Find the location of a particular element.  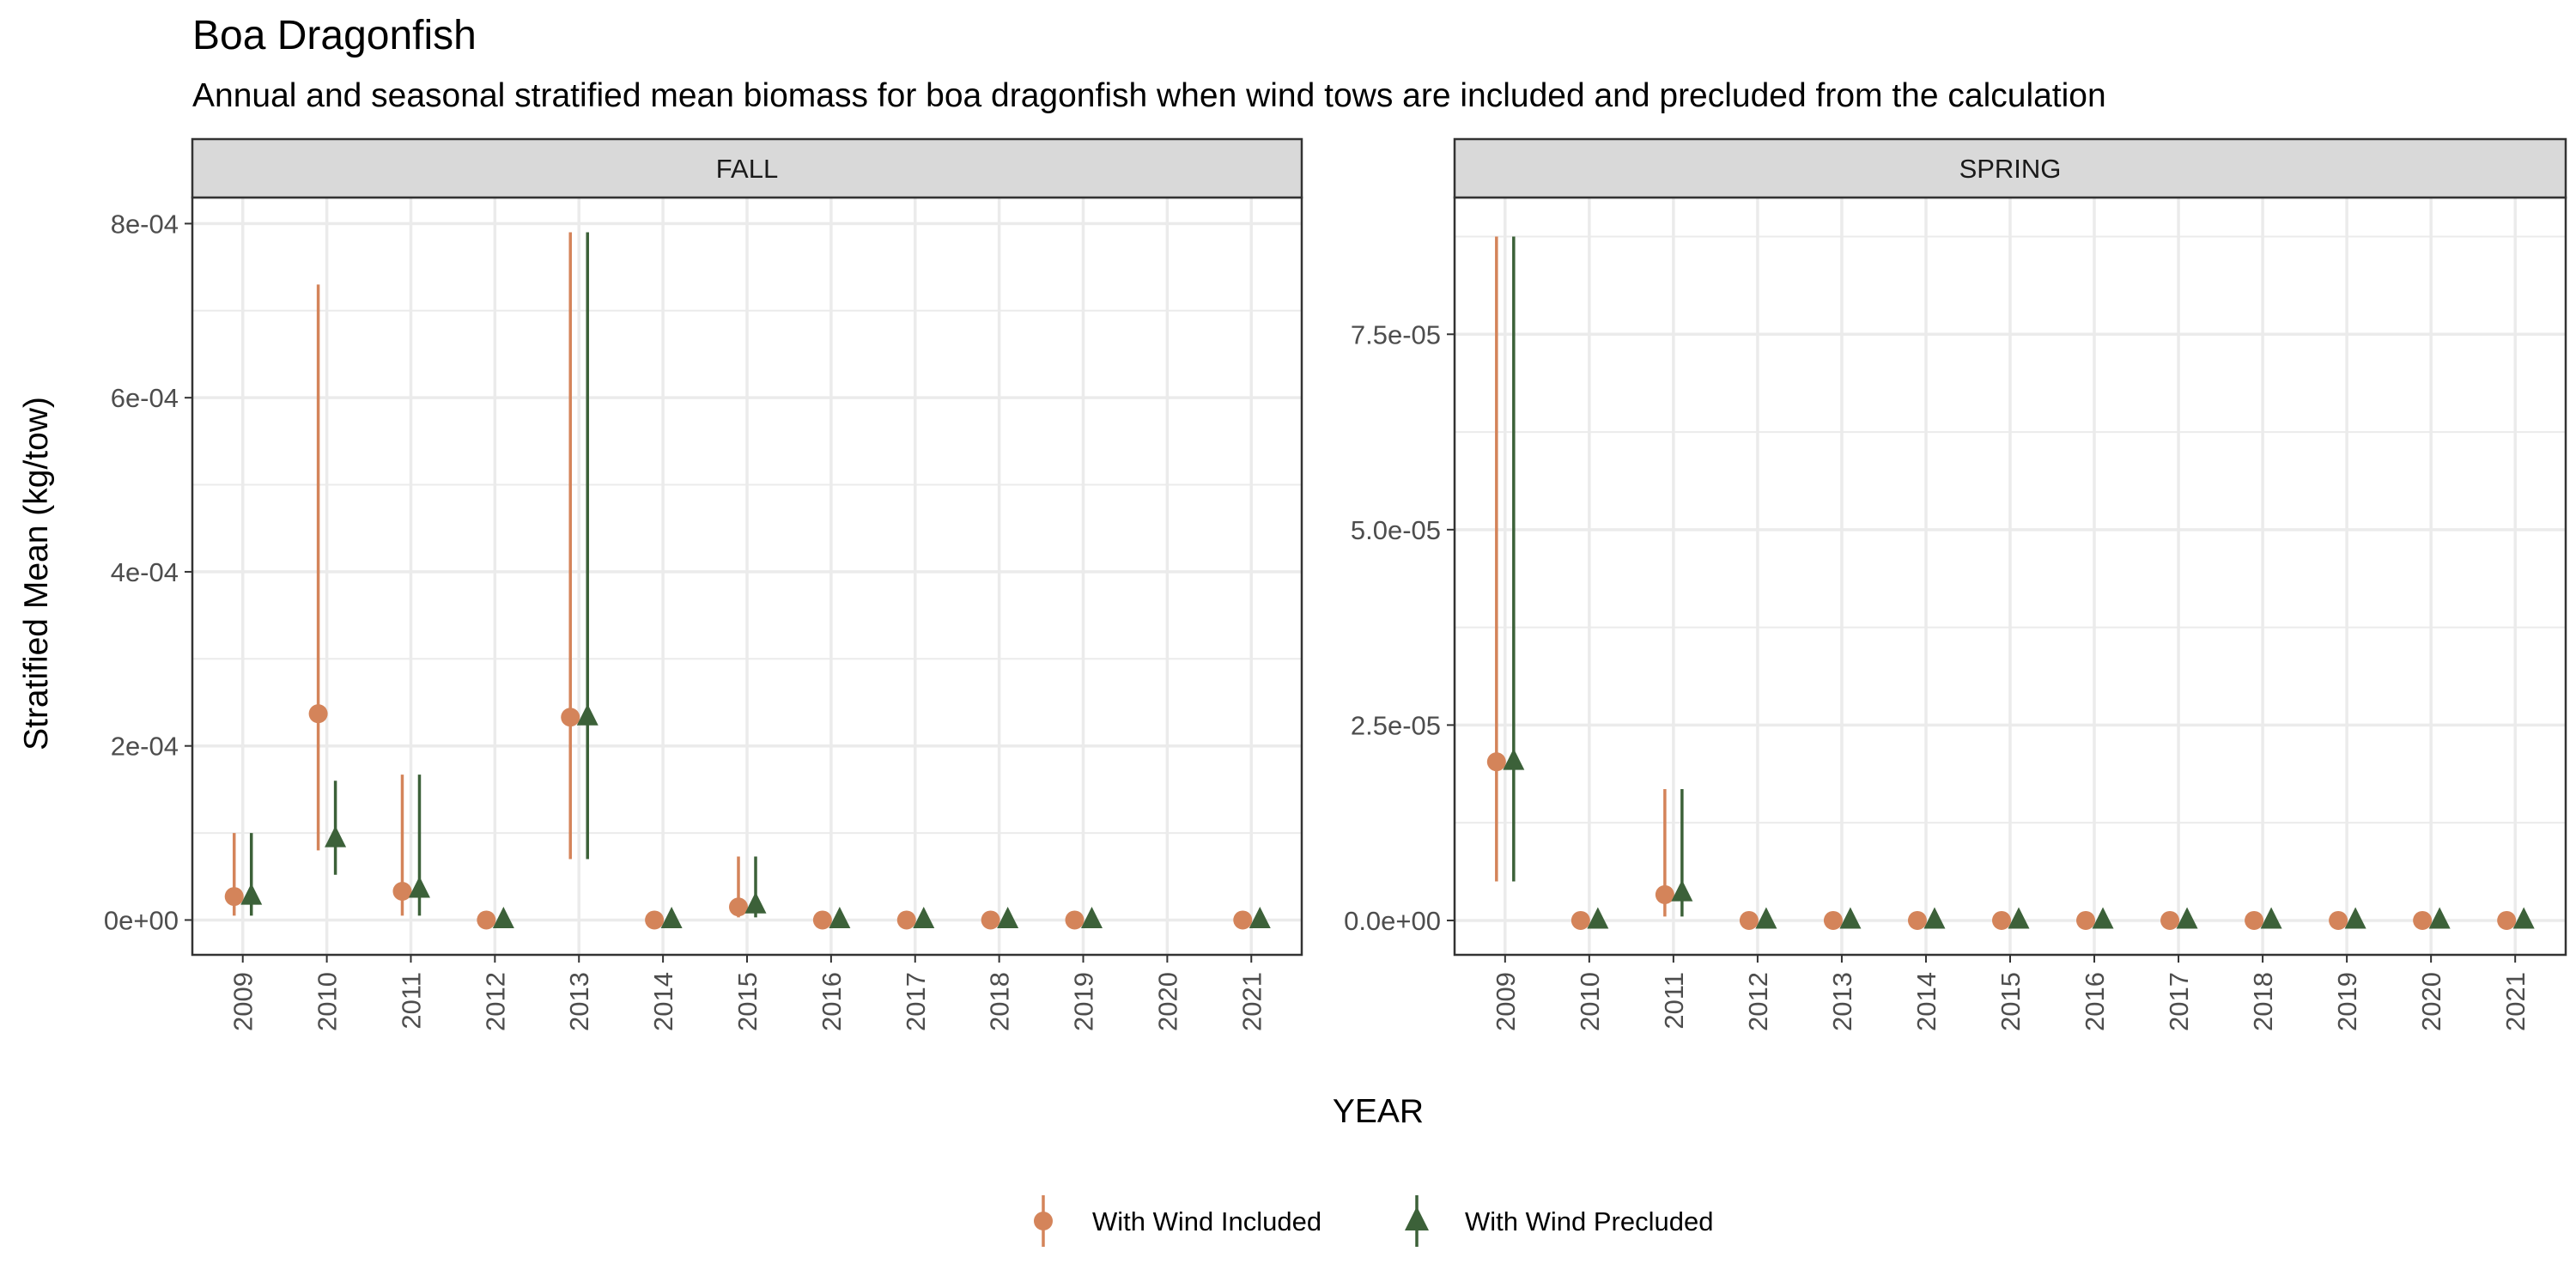

x-tick-label: 2013 is located at coordinates (579, 1002).